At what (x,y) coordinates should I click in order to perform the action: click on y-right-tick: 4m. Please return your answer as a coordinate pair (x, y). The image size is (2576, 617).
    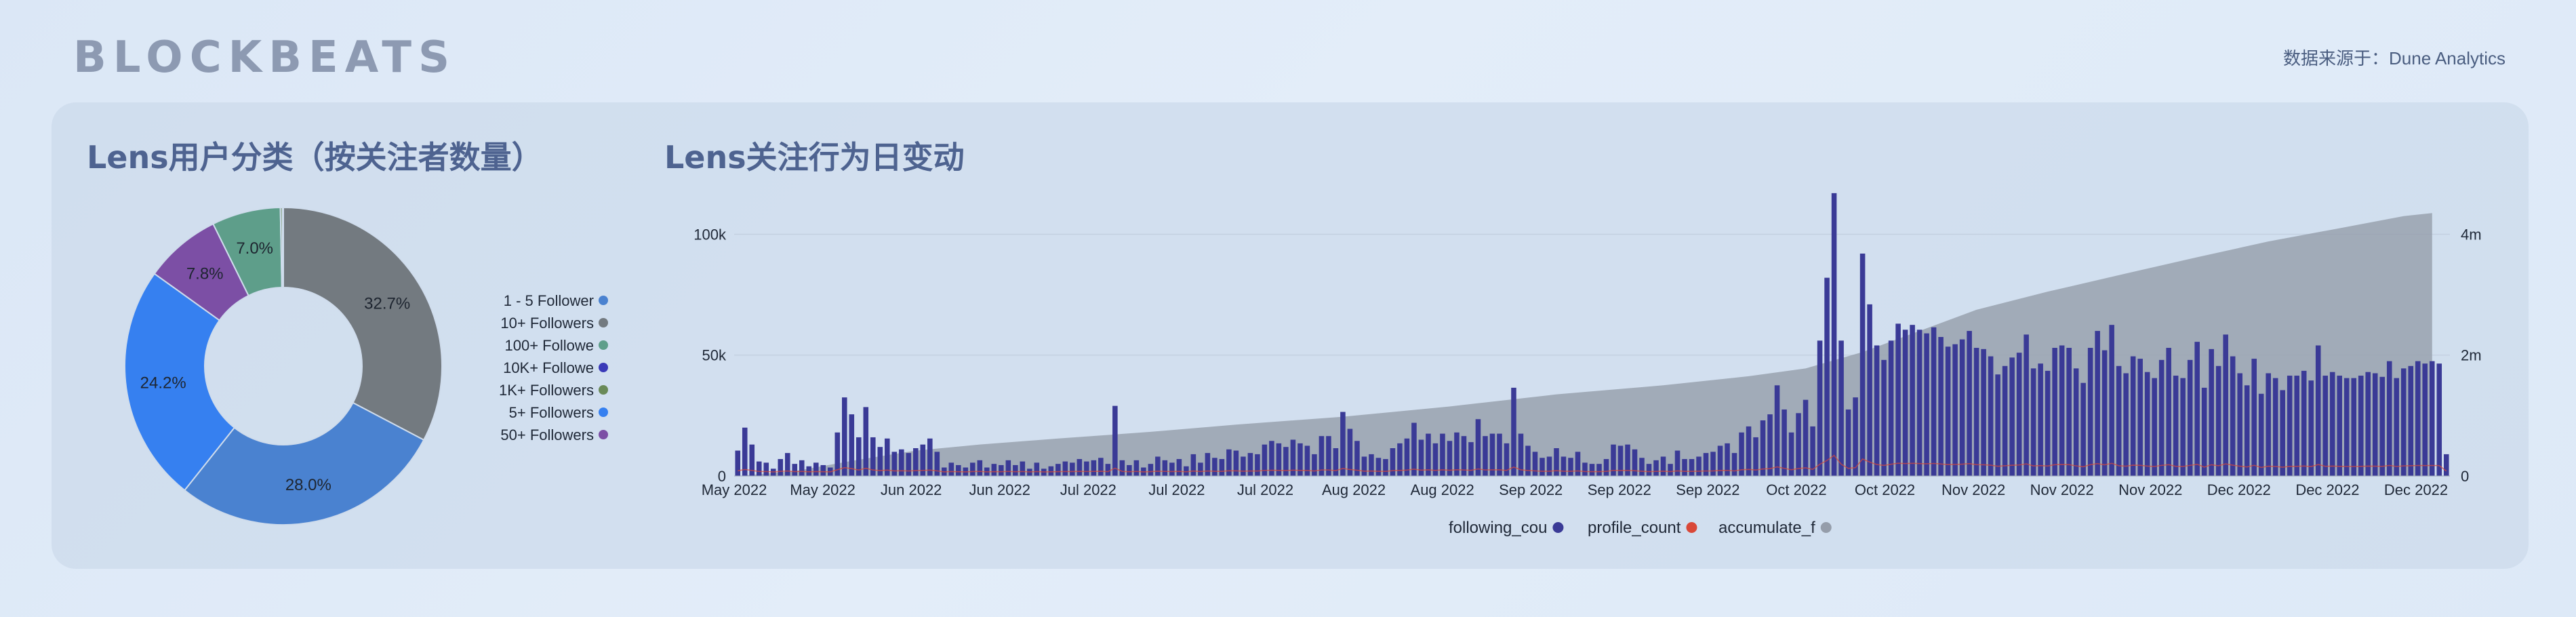
    Looking at the image, I should click on (2471, 234).